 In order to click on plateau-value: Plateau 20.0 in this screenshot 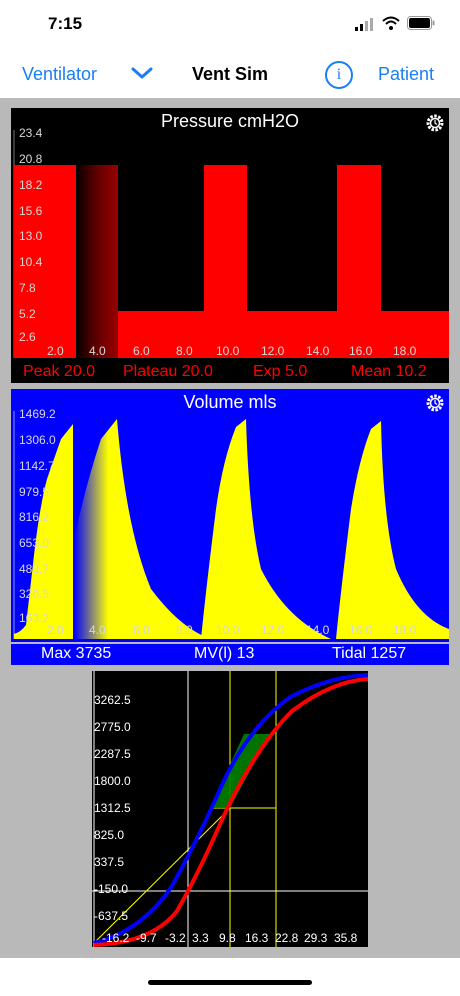, I will do `click(168, 371)`.